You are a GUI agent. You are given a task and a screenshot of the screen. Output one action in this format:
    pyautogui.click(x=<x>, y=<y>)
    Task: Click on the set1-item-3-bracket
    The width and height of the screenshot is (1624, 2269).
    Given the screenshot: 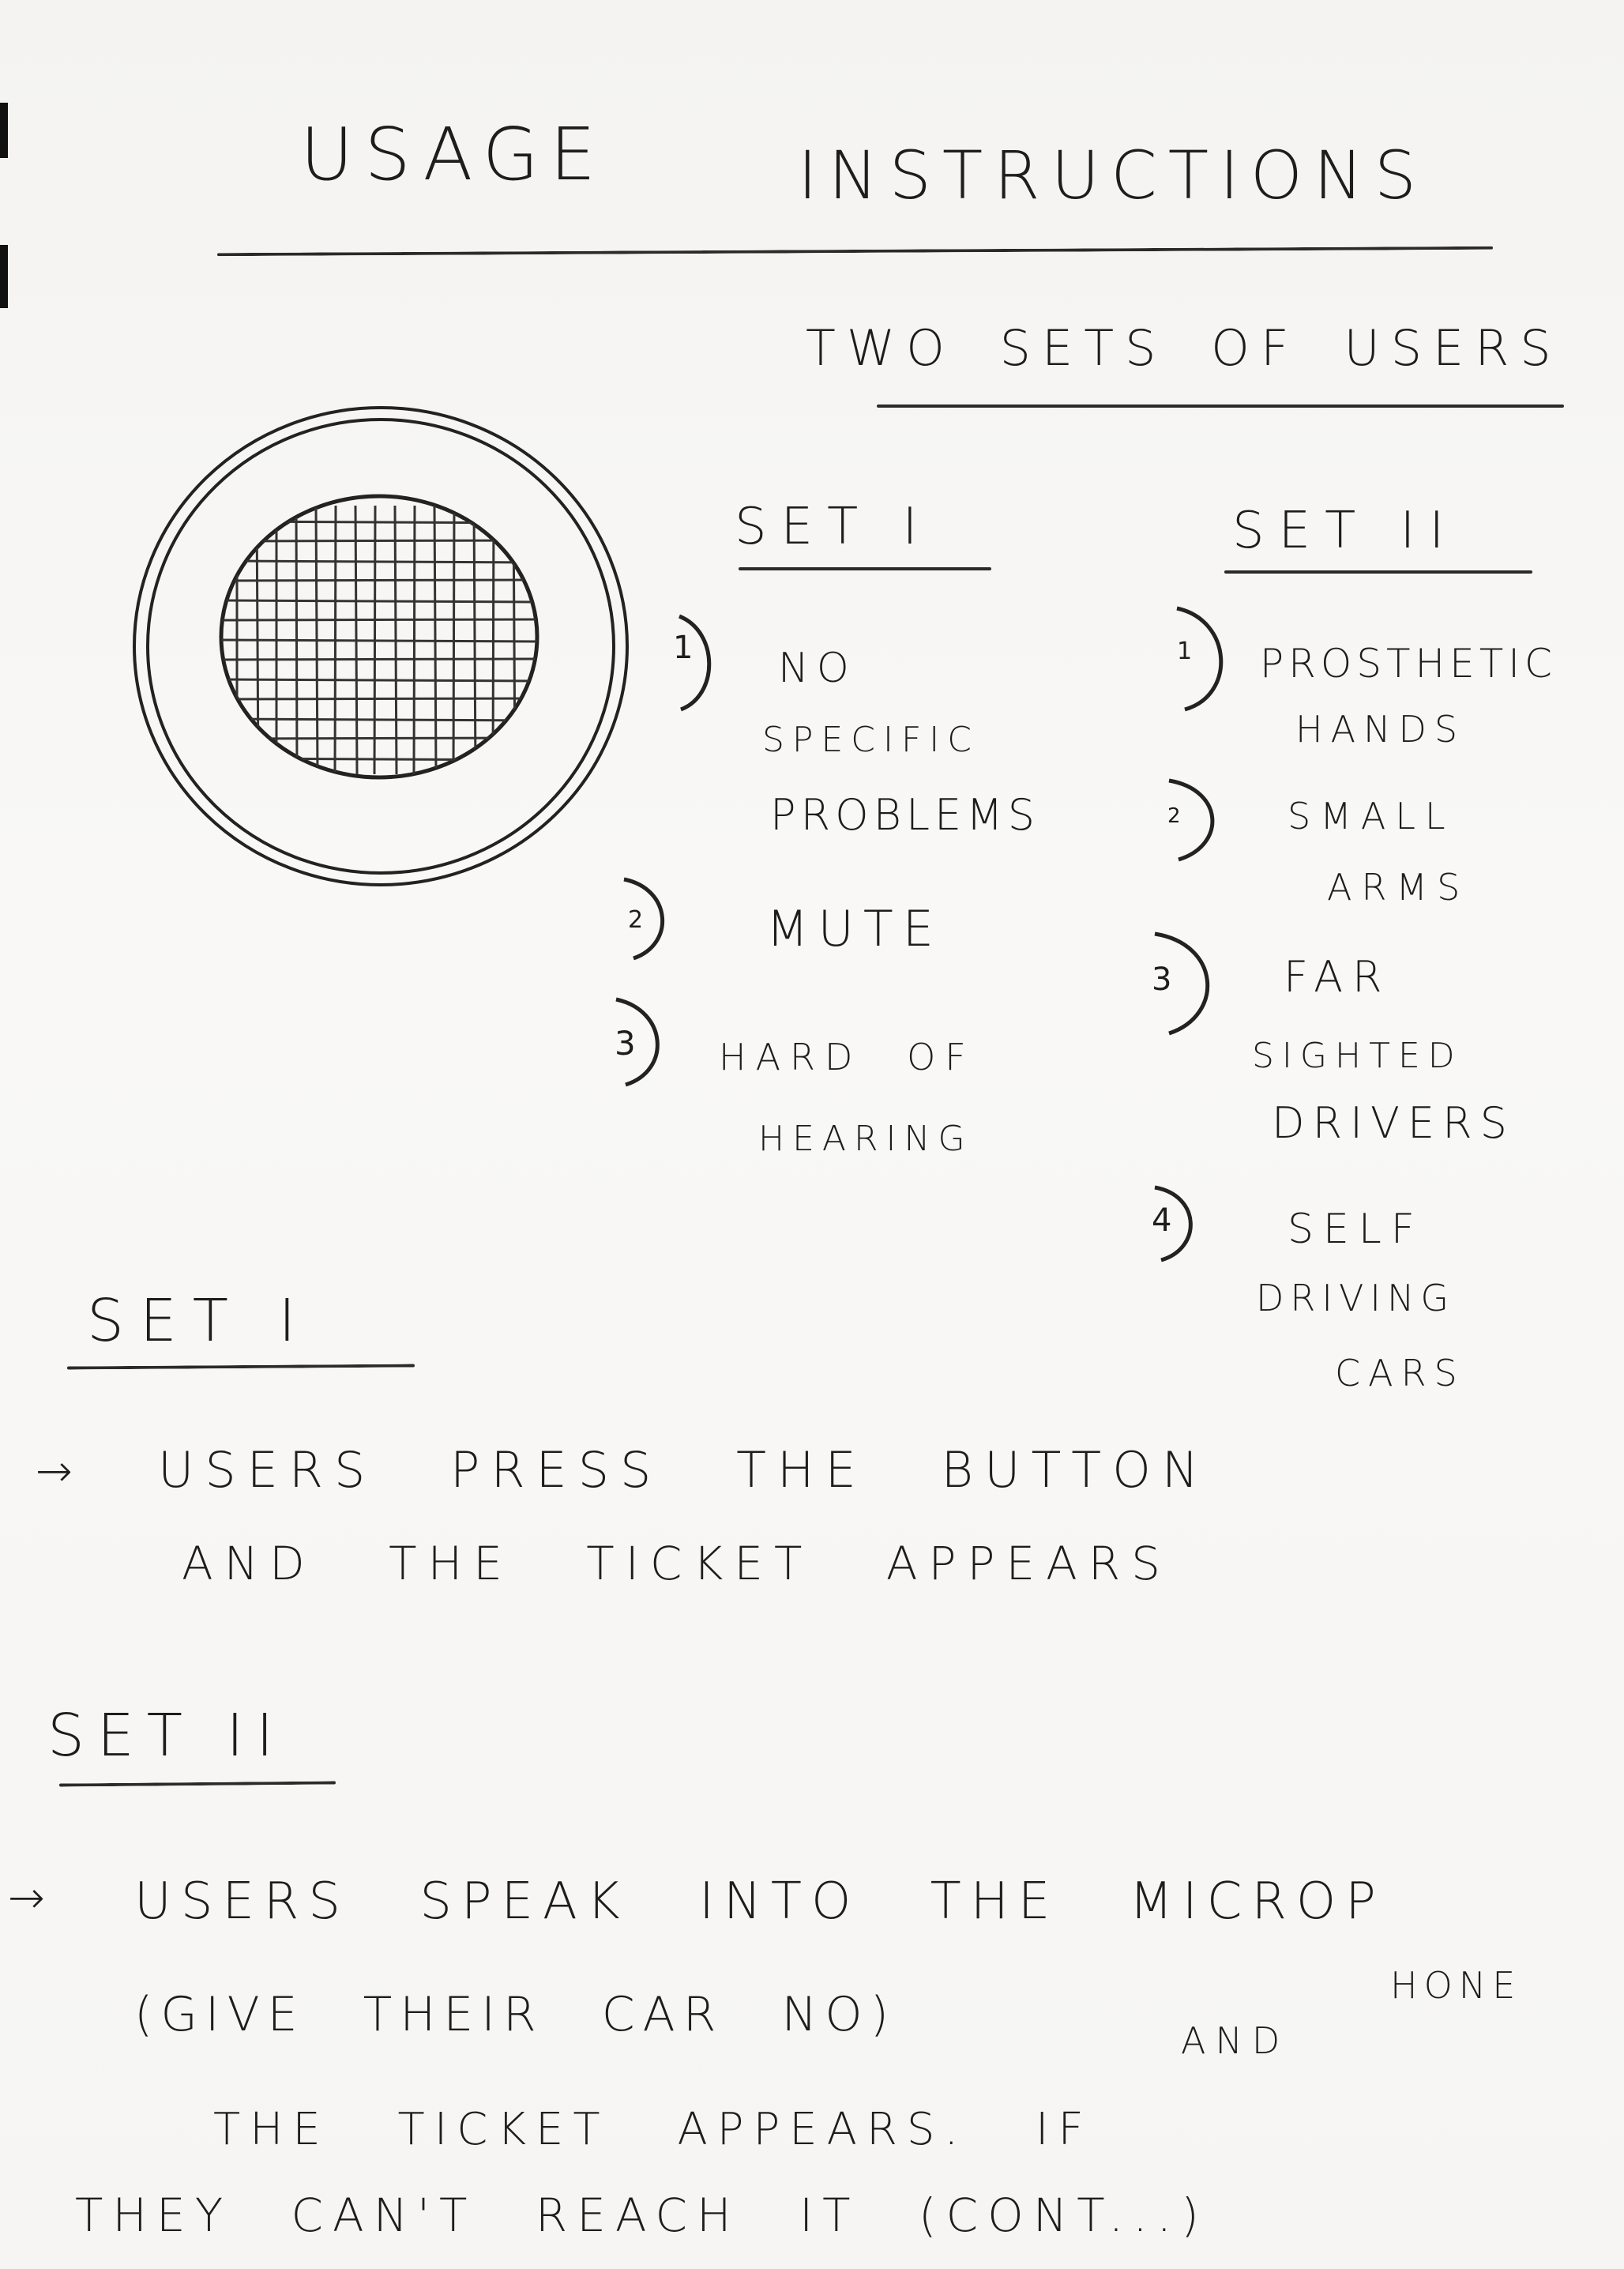 What is the action you would take?
    pyautogui.click(x=637, y=1042)
    